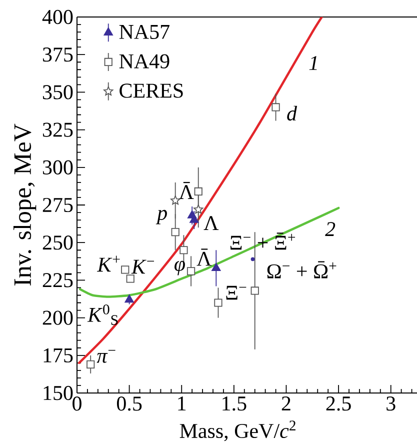 The width and height of the screenshot is (417, 448). What do you see at coordinates (58, 393) in the screenshot?
I see `y-tick-label: 150` at bounding box center [58, 393].